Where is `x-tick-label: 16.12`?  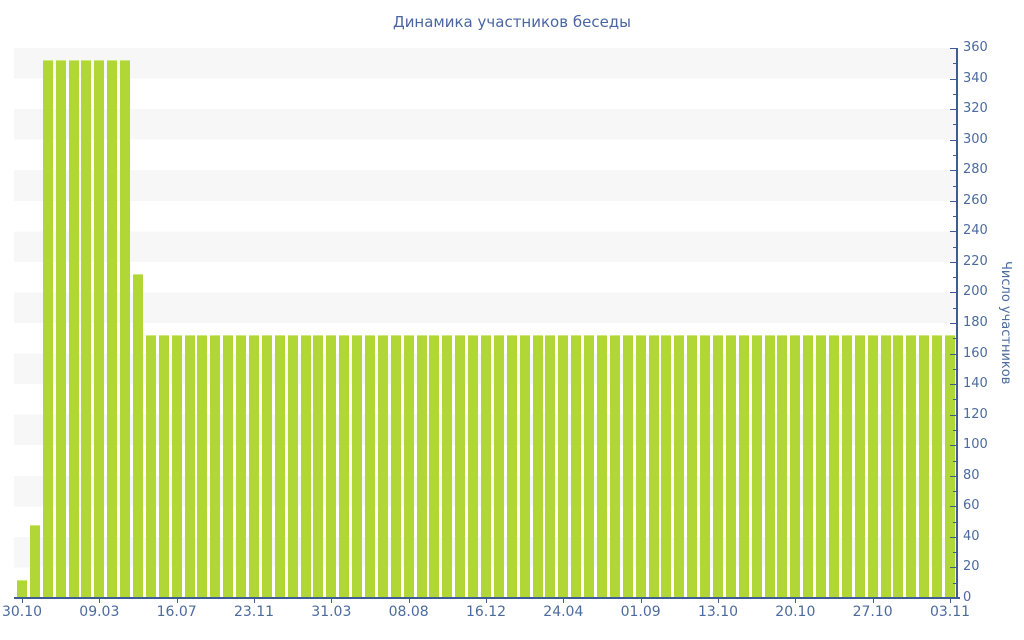 x-tick-label: 16.12 is located at coordinates (486, 612).